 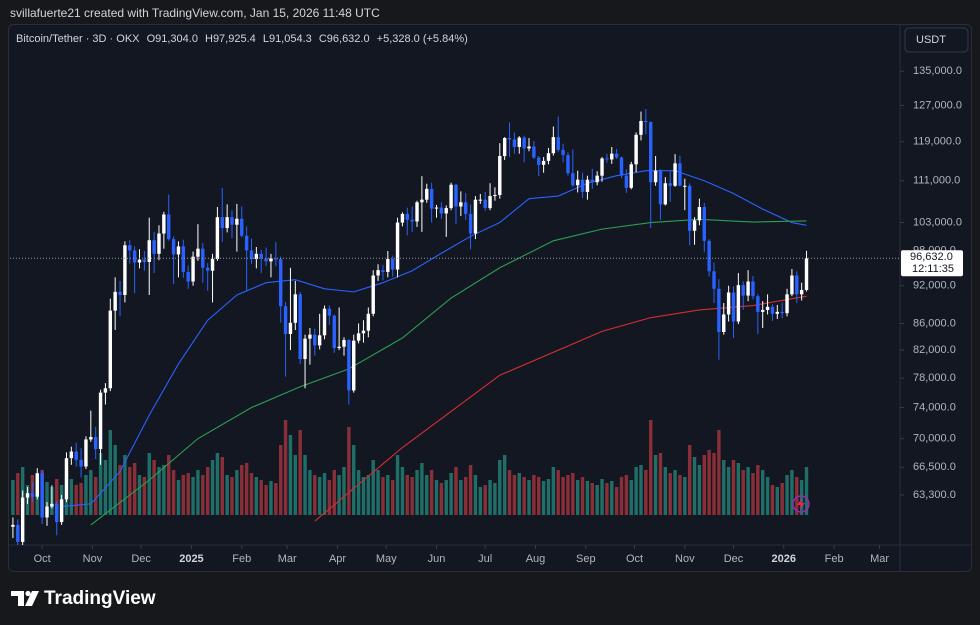 What do you see at coordinates (934, 439) in the screenshot?
I see `y-tick-label: 70,000.0` at bounding box center [934, 439].